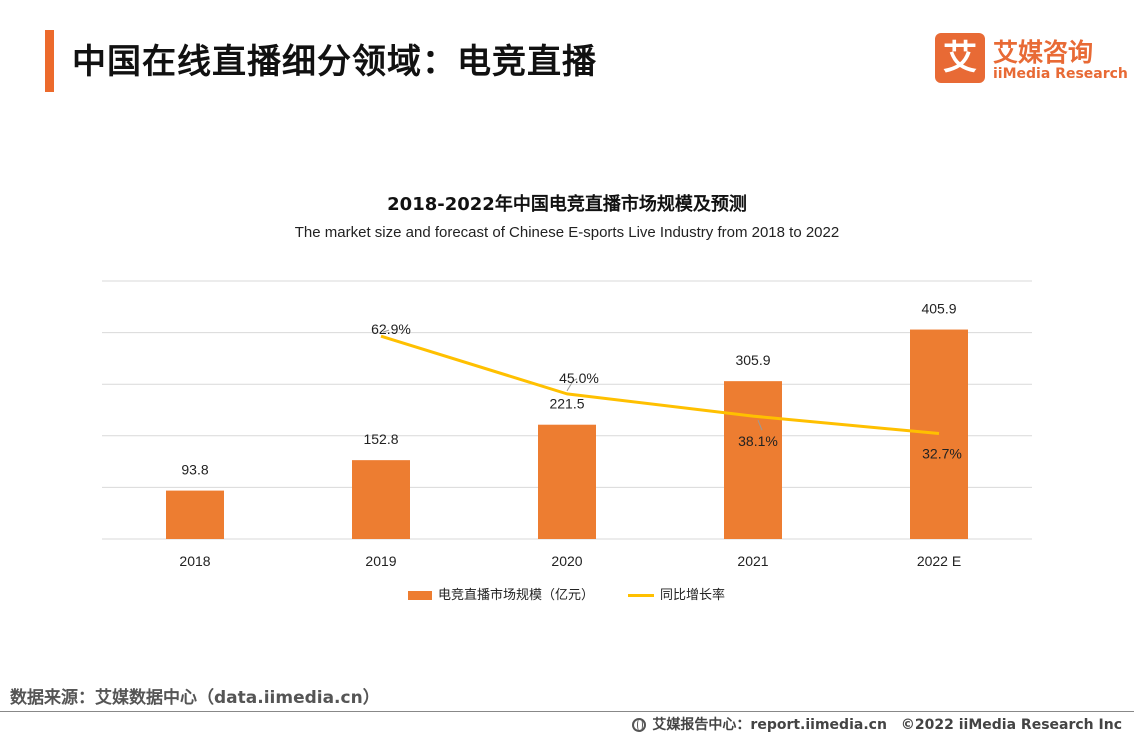 The height and width of the screenshot is (737, 1134). I want to click on footer-divider, so click(567, 711).